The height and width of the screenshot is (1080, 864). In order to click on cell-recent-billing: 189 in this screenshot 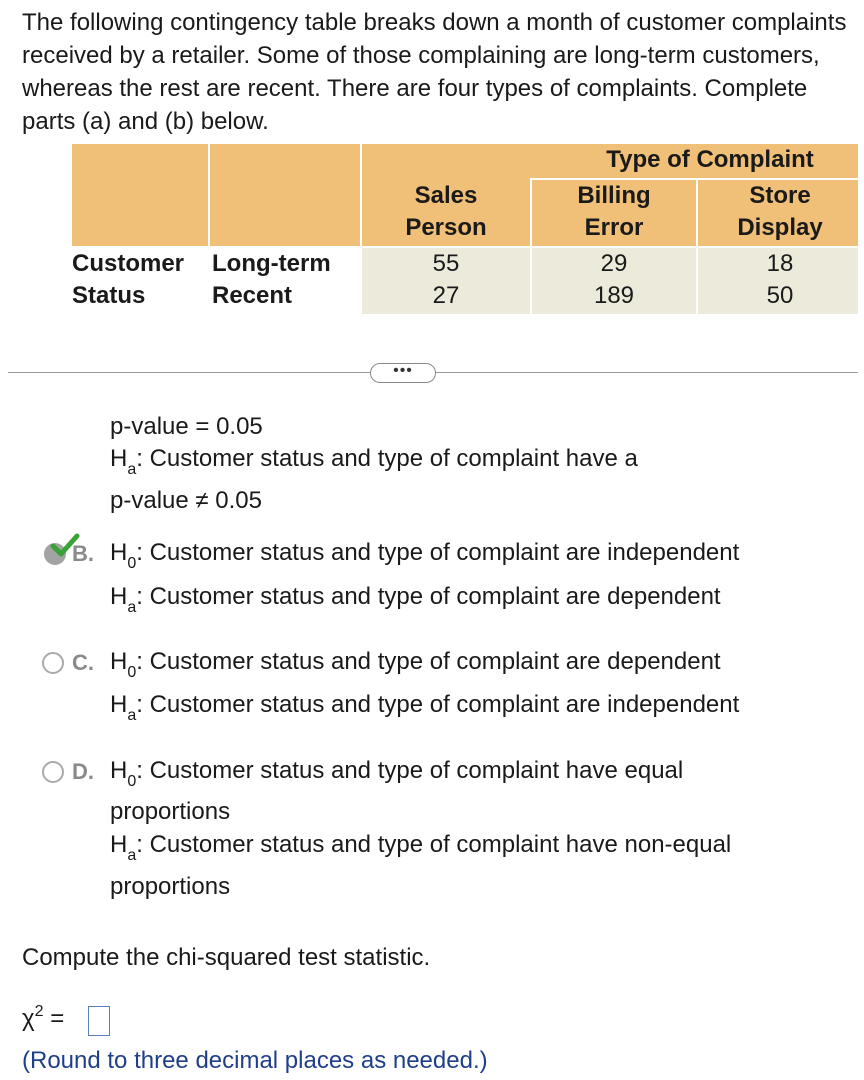, I will do `click(614, 295)`.